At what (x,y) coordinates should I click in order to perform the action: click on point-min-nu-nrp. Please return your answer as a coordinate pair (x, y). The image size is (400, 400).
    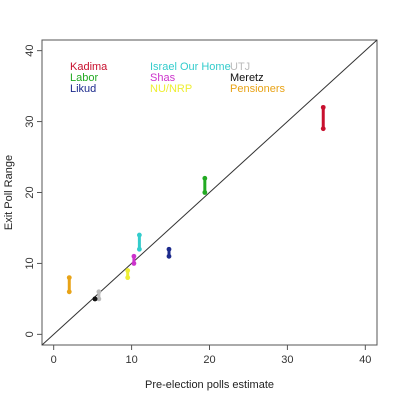
    Looking at the image, I should click on (128, 278).